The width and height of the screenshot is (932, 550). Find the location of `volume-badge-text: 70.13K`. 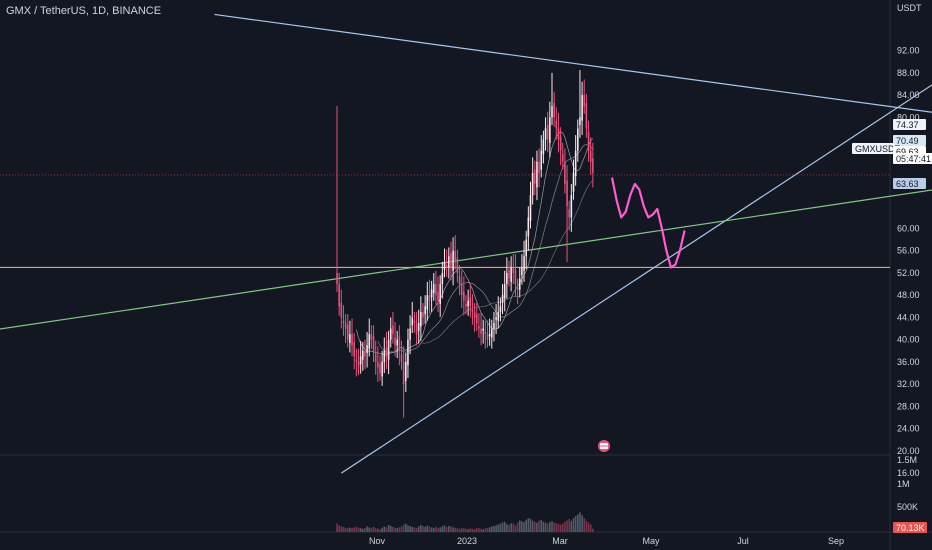

volume-badge-text: 70.13K is located at coordinates (910, 528).